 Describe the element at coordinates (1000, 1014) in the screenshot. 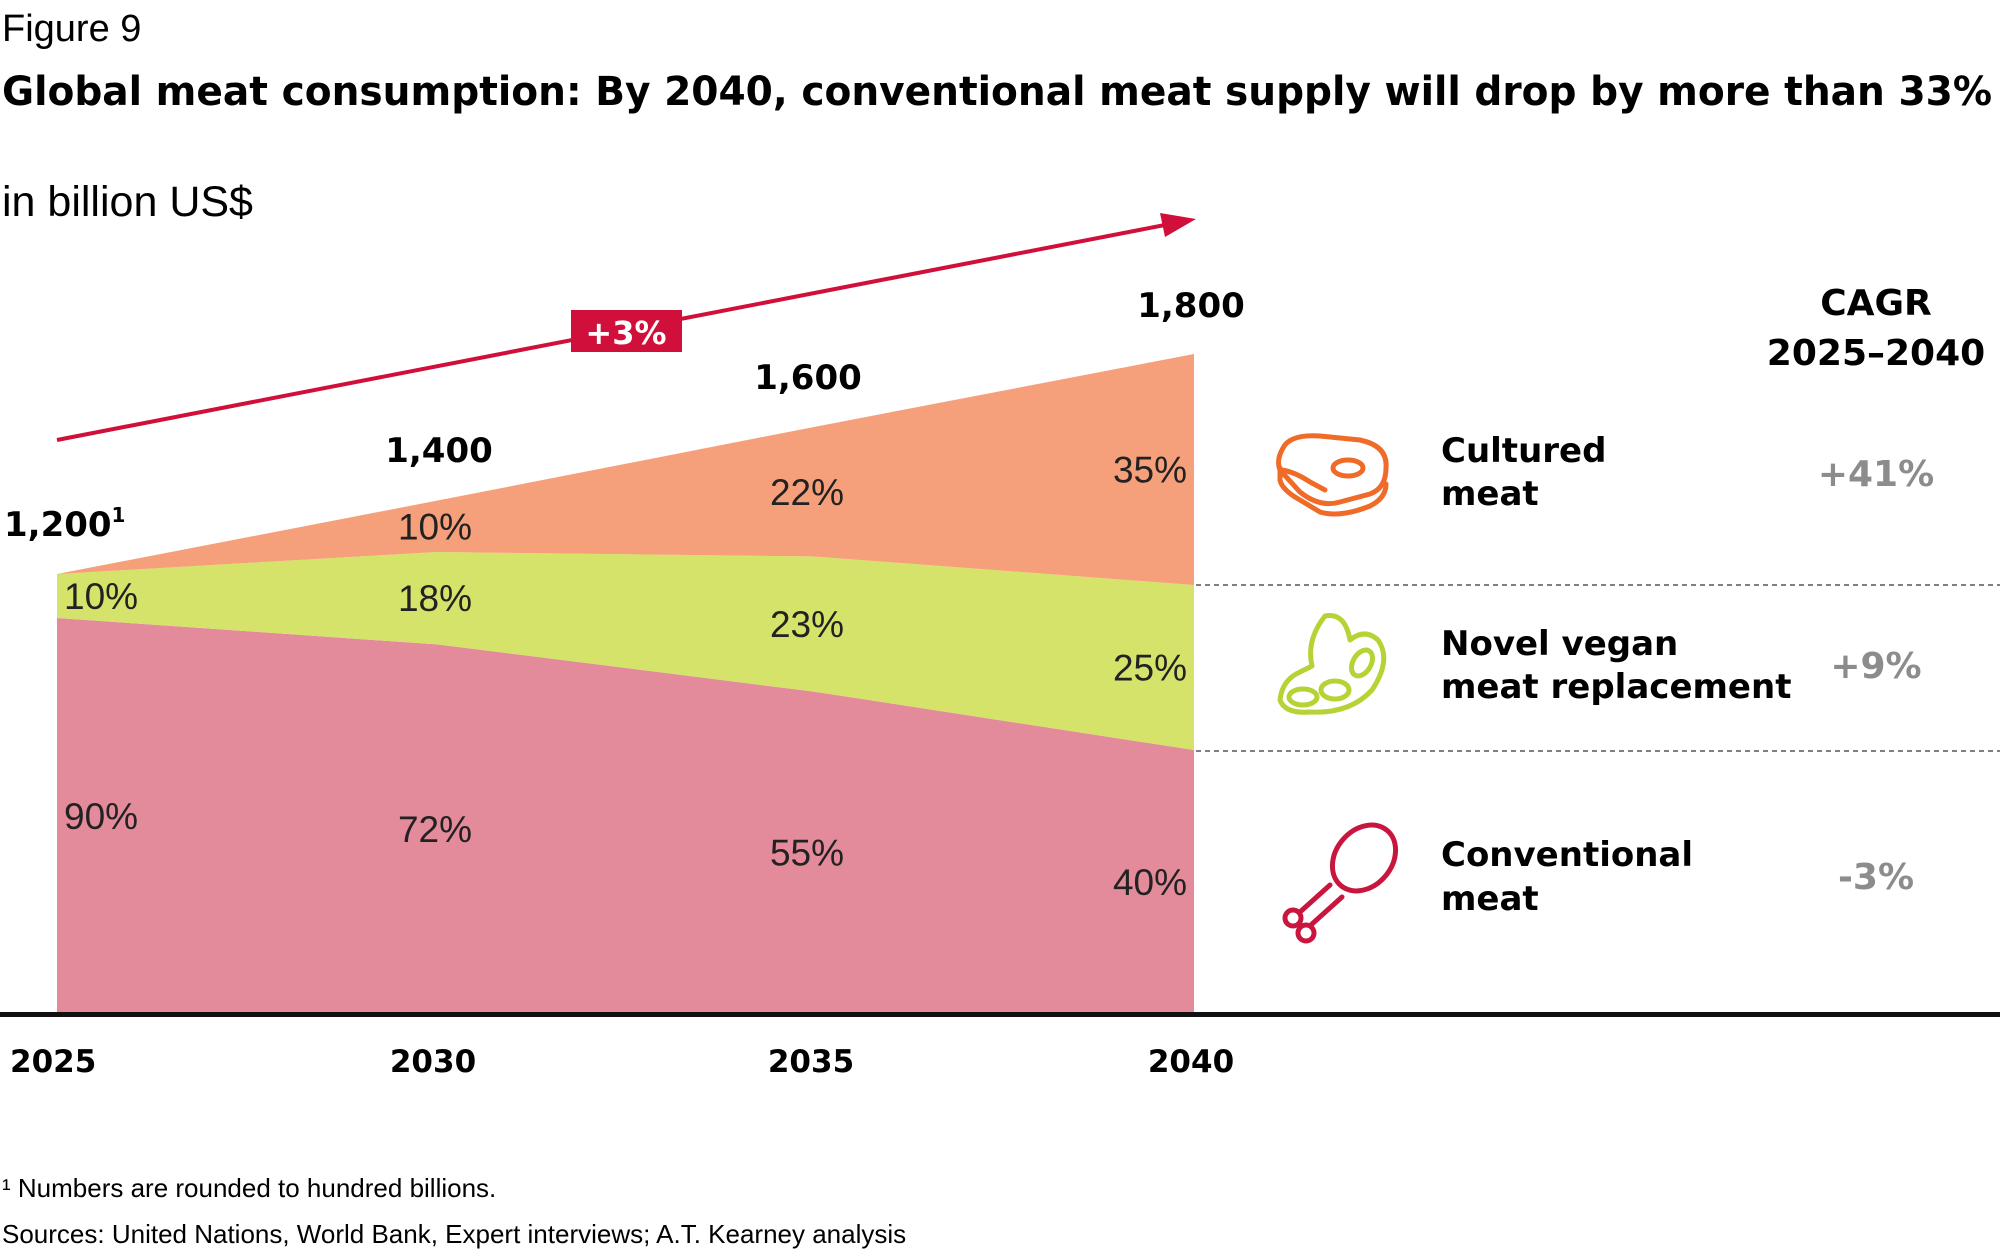

I see `x-axis-line` at that location.